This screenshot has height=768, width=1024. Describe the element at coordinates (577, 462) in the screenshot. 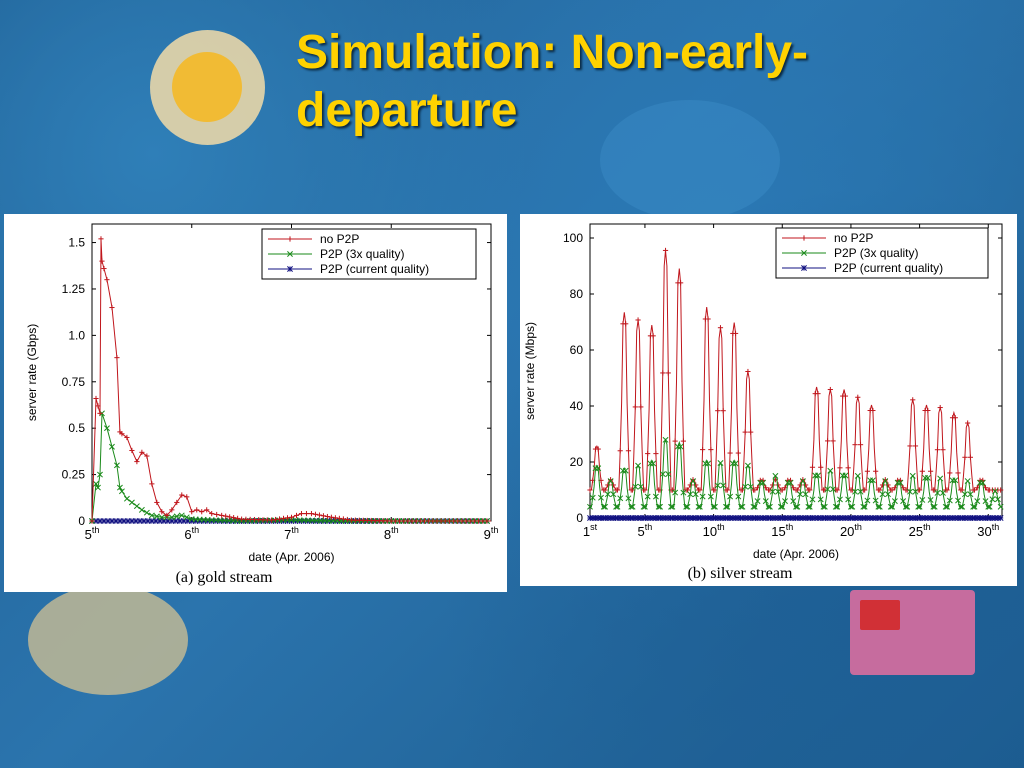

I see `silver-y-tick-label: 20` at that location.